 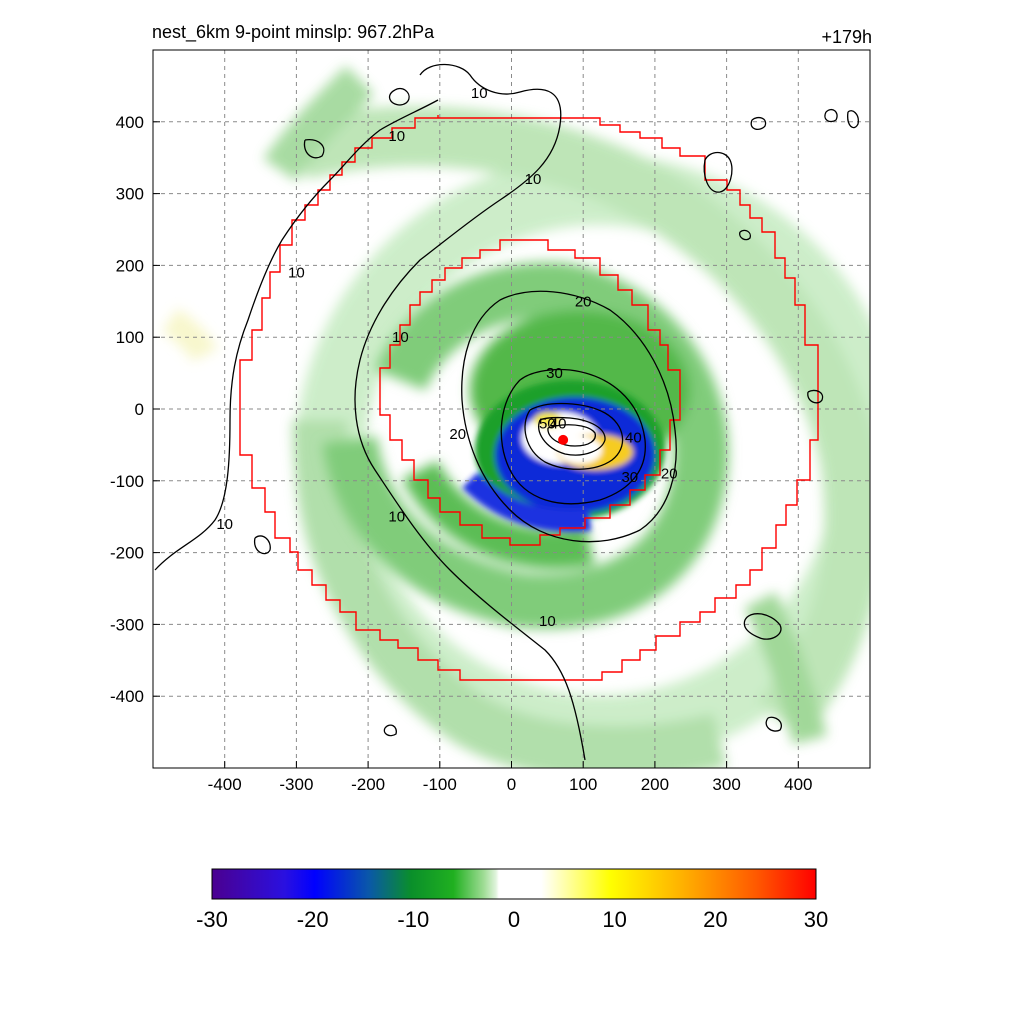 What do you see at coordinates (413, 919) in the screenshot?
I see `colorbar-tick-label: -10` at bounding box center [413, 919].